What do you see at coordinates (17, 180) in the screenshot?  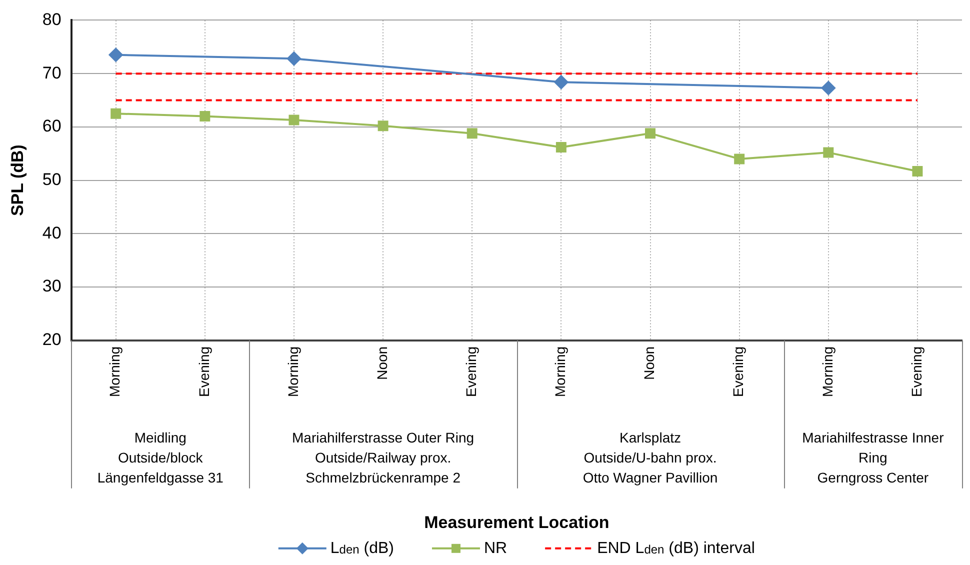 I see `y-axis-title: SPL (dB)` at bounding box center [17, 180].